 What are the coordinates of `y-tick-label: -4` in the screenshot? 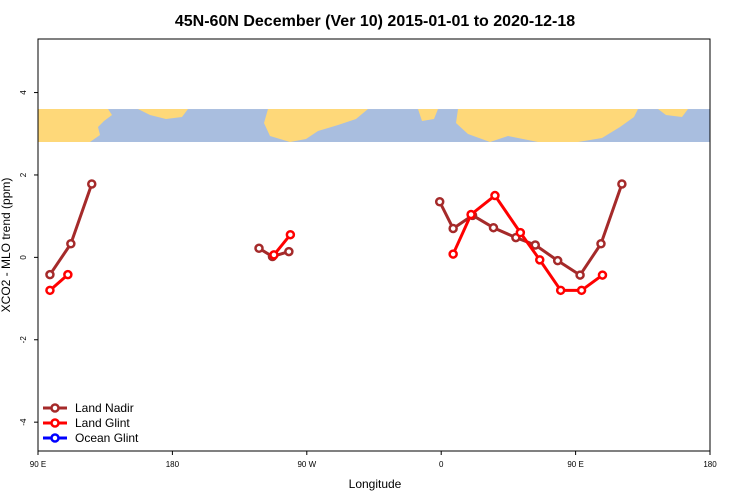 It's located at (23, 422).